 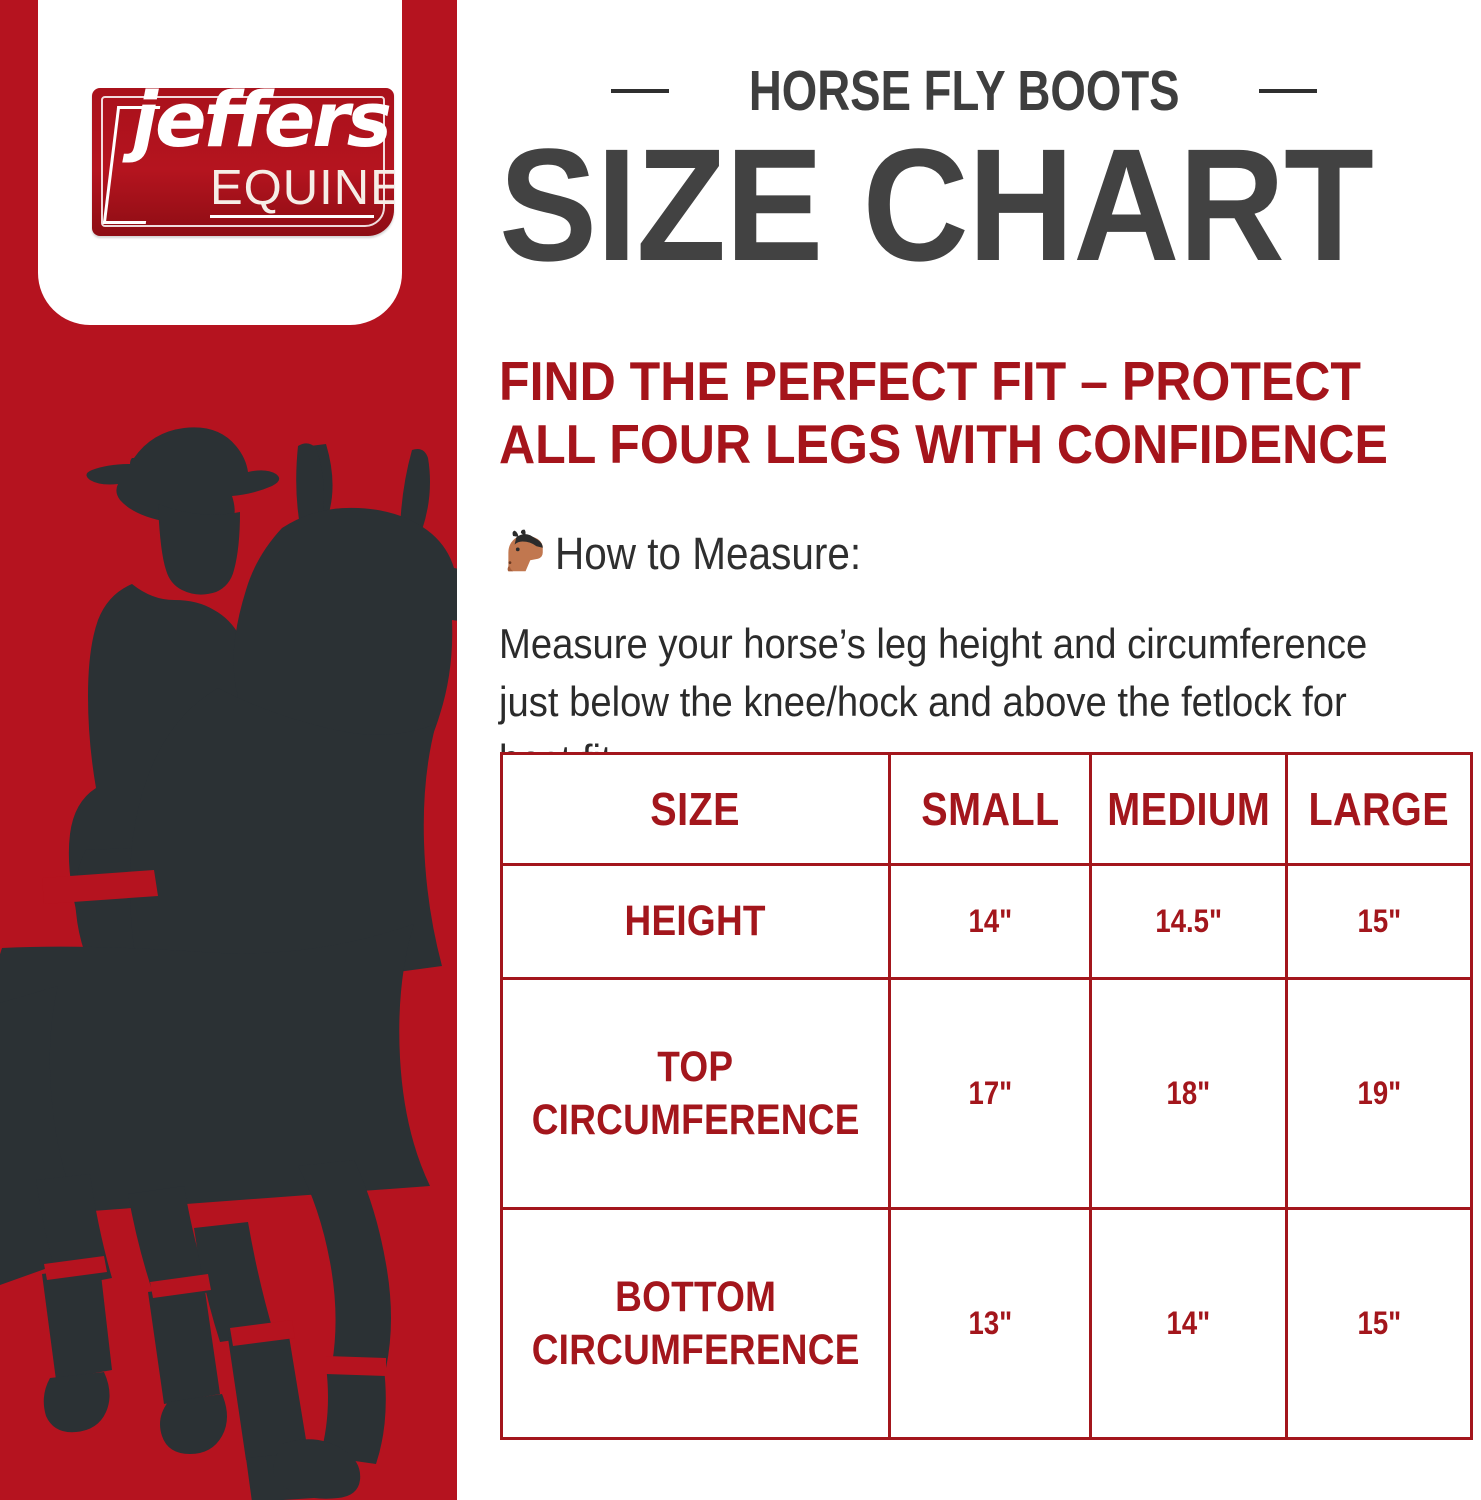 I want to click on table-row: TOP CIRCUMFERENCE 17" 18" 19", so click(x=986, y=1093).